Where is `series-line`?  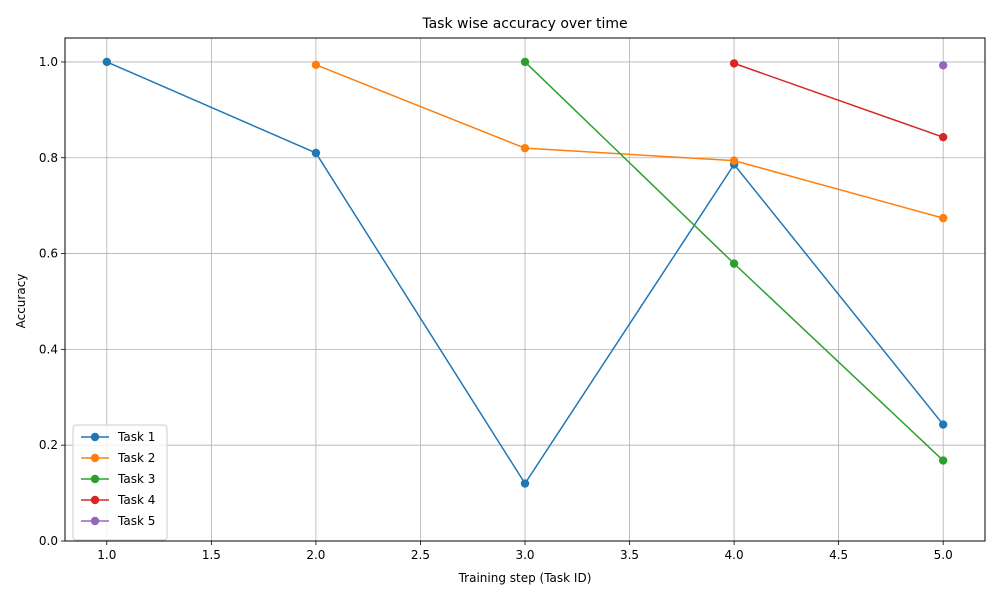 series-line is located at coordinates (838, 100).